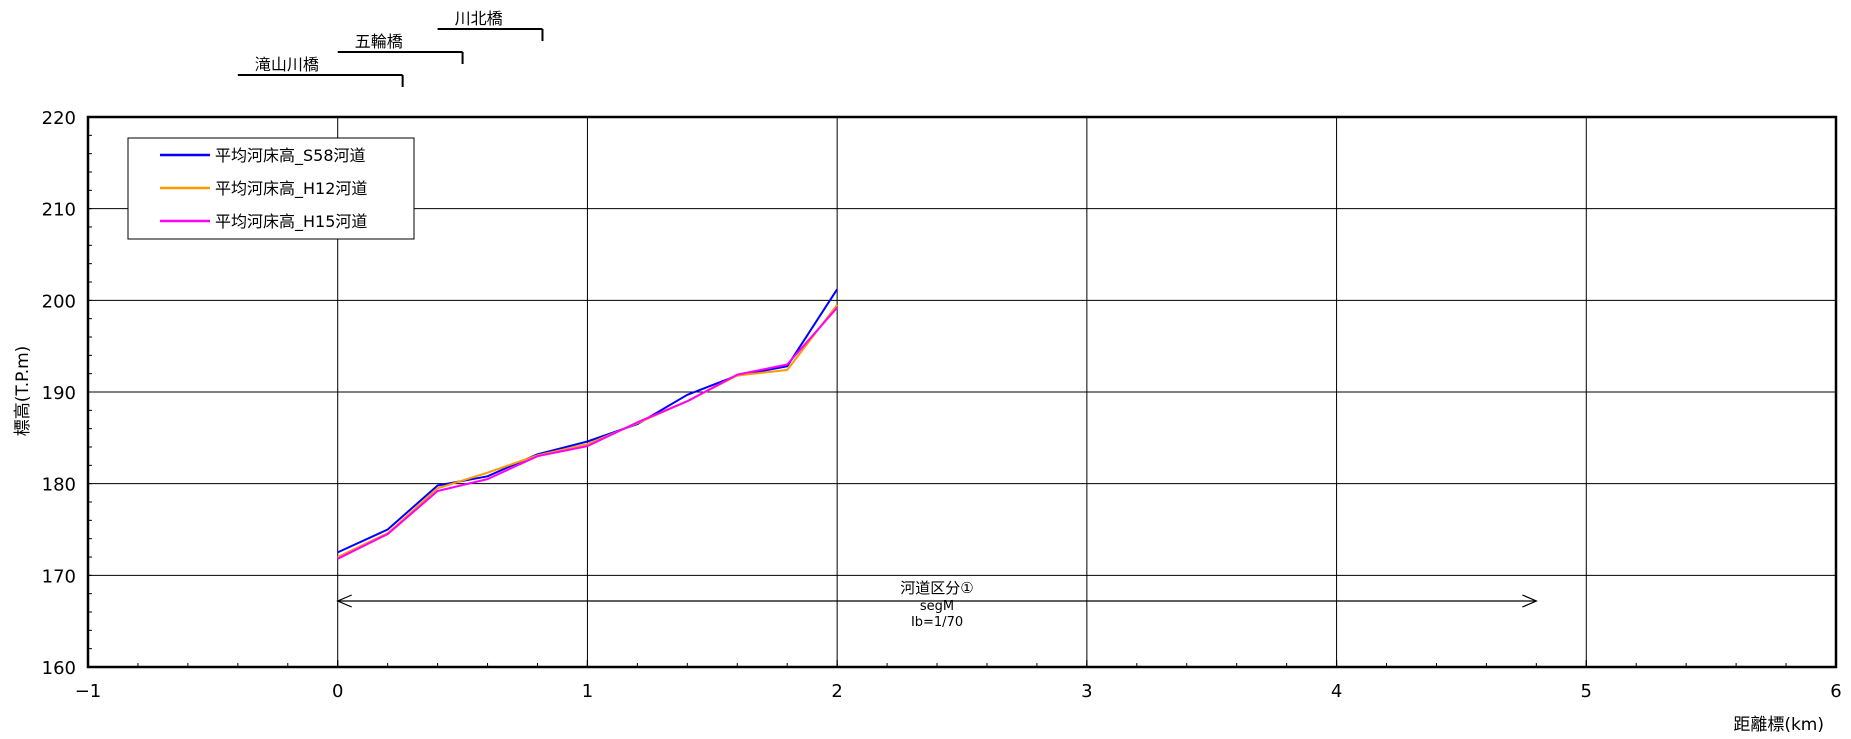 This screenshot has width=1851, height=739. I want to click on y-tick-label: 180, so click(59, 485).